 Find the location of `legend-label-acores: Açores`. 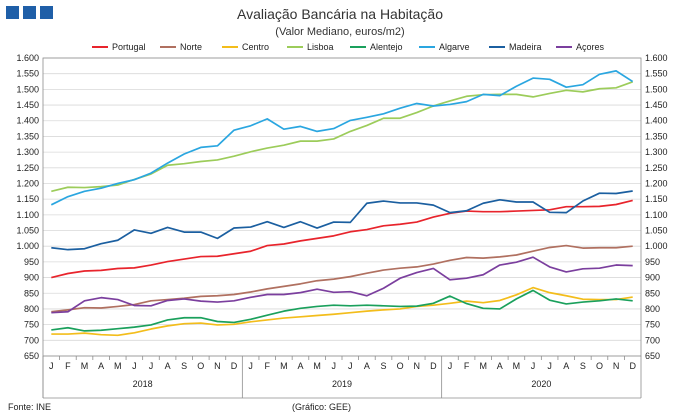

legend-label-acores: Açores is located at coordinates (590, 47).